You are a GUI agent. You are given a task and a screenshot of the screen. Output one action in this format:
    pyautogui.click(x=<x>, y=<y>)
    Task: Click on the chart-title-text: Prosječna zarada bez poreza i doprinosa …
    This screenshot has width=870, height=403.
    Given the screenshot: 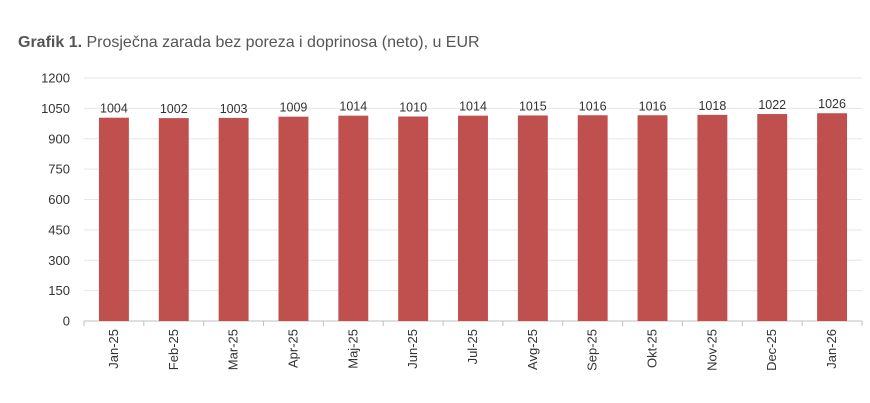 What is the action you would take?
    pyautogui.click(x=281, y=42)
    